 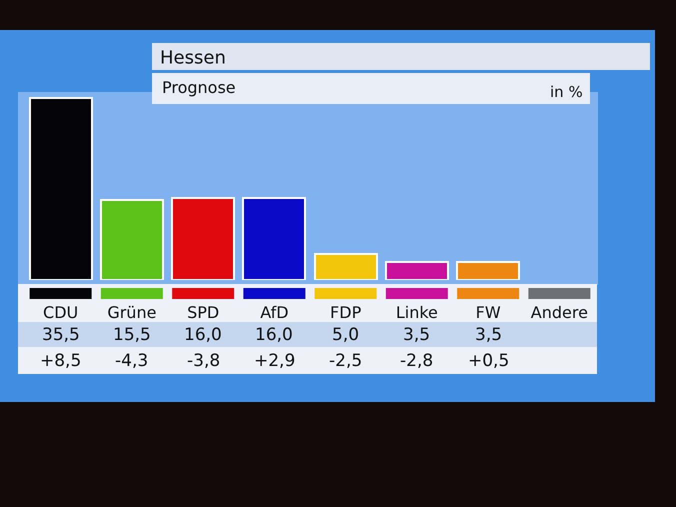 I want to click on x-tick-label: FW, so click(x=488, y=312).